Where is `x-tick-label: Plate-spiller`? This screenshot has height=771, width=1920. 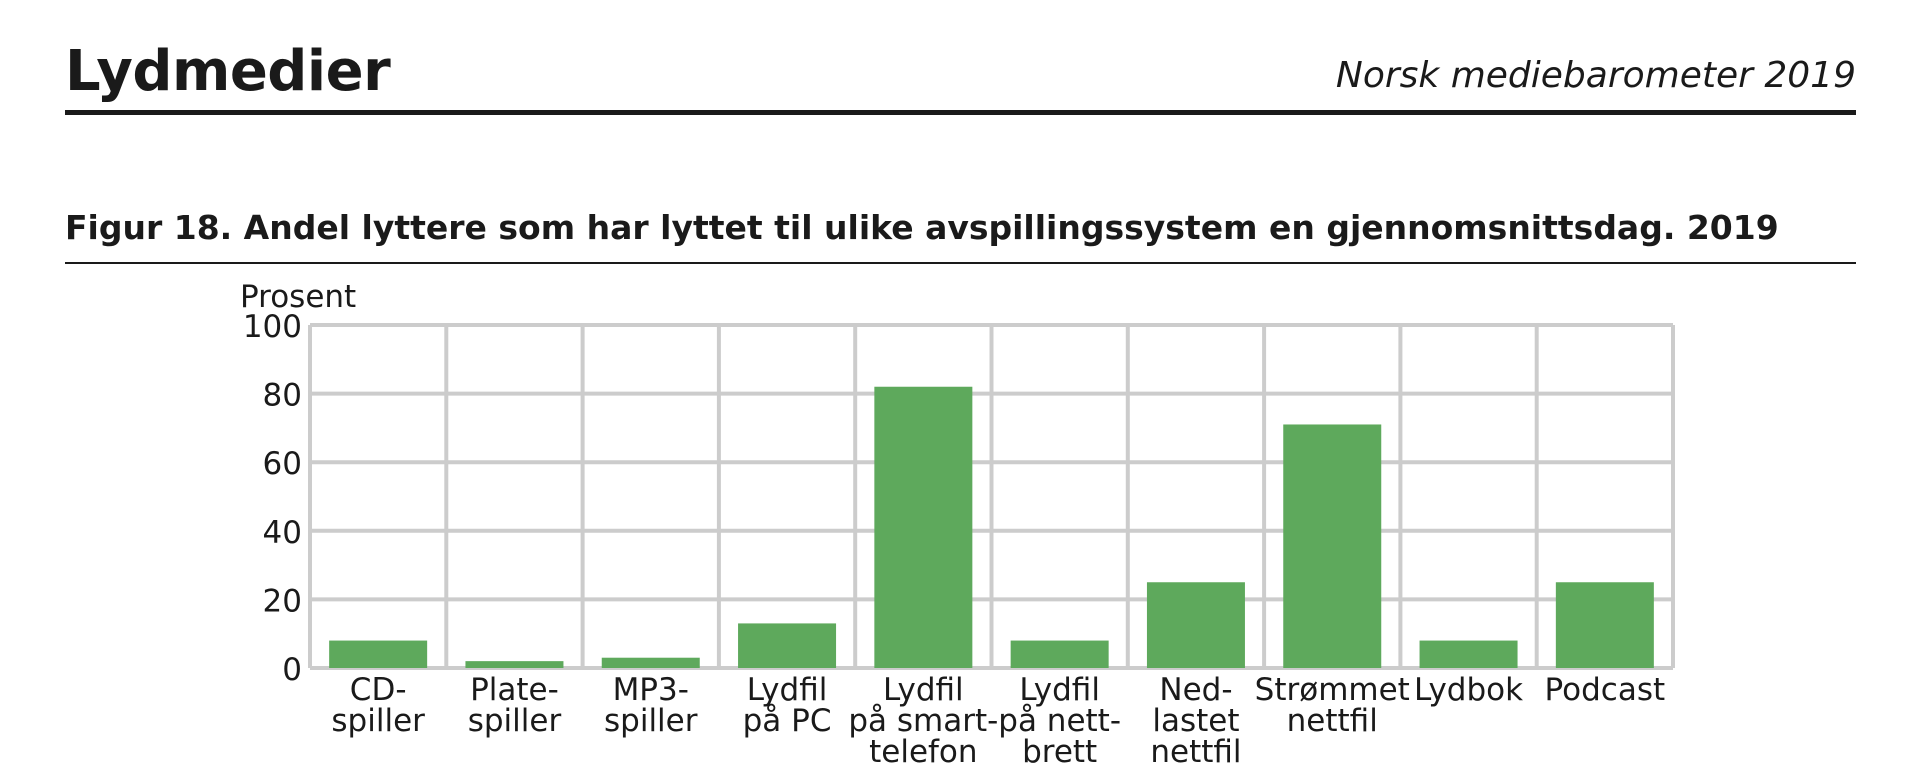 x-tick-label: Plate-spiller is located at coordinates (515, 705).